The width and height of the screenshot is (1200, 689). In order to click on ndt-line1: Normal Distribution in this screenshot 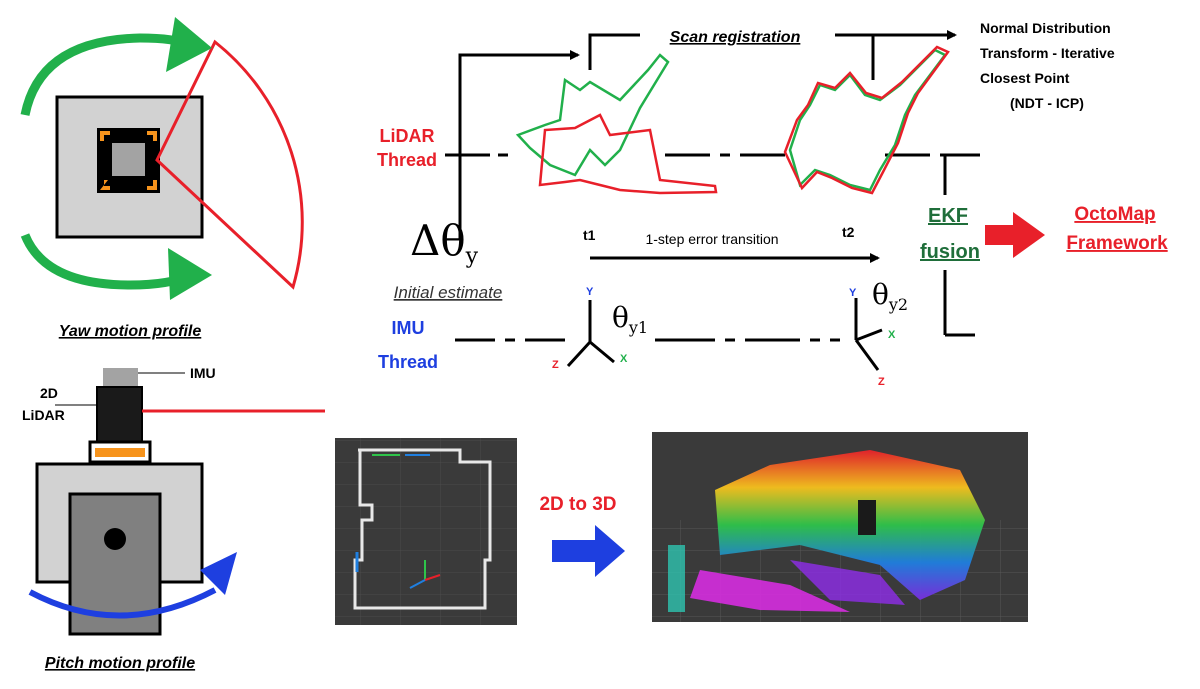, I will do `click(1045, 28)`.